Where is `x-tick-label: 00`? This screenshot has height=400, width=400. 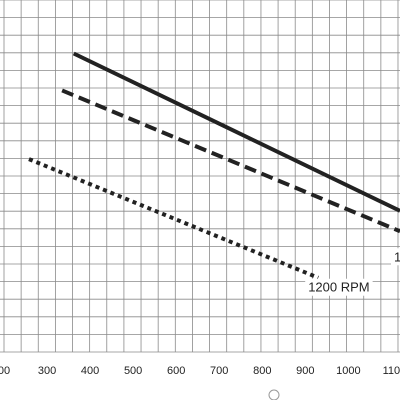
x-tick-label: 00 is located at coordinates (5, 371).